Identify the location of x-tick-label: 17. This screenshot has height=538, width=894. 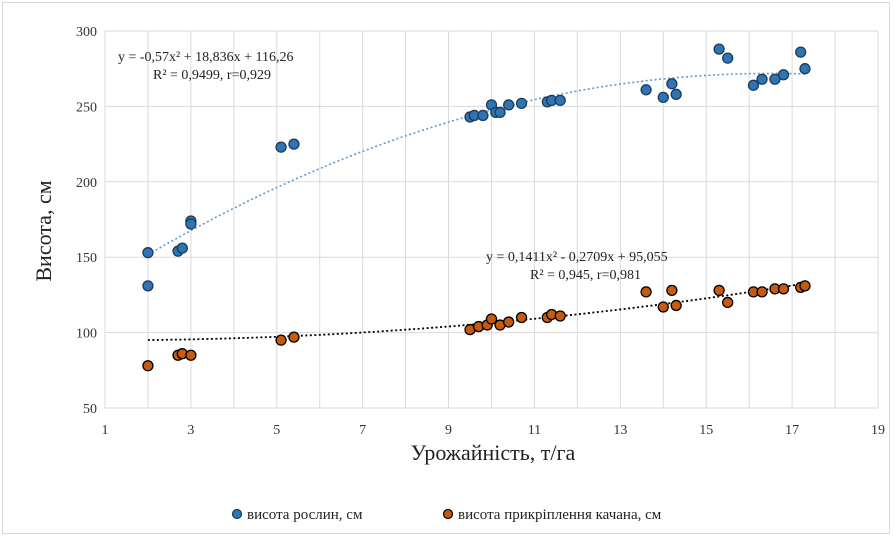
(792, 430).